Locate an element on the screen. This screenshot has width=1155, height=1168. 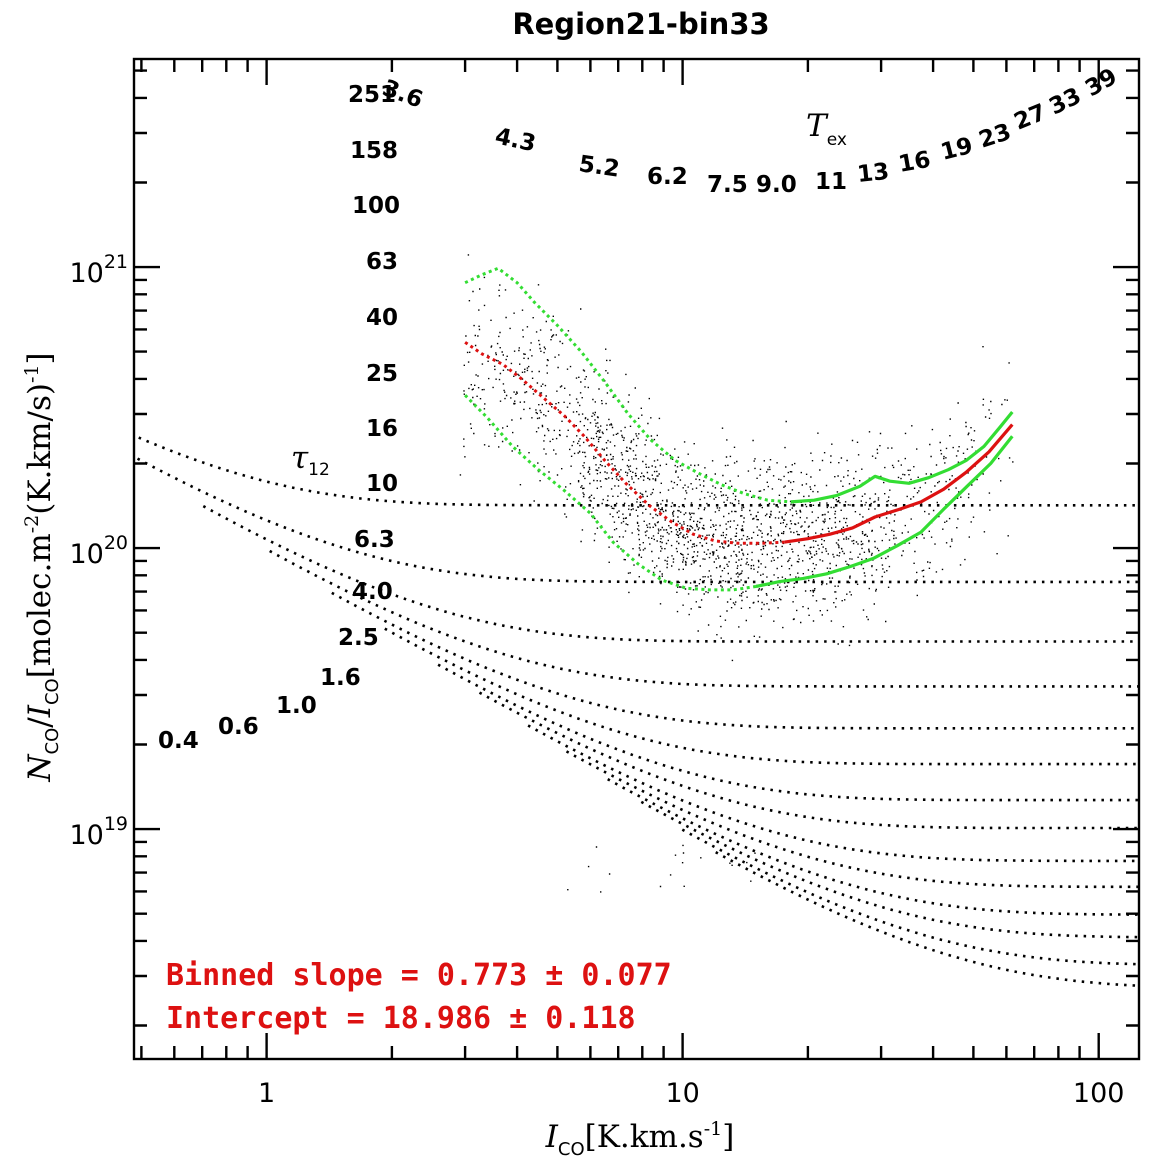
tex-label-7.5: 7.5 is located at coordinates (727, 185).